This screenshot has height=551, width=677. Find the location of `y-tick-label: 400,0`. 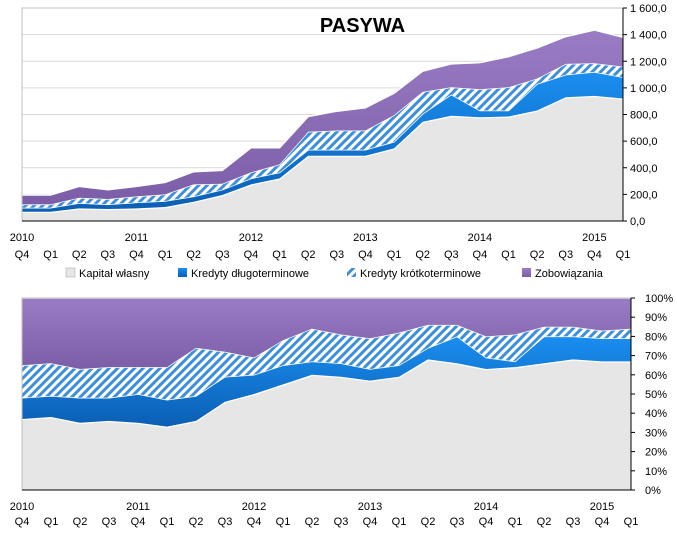

y-tick-label: 400,0 is located at coordinates (644, 169).